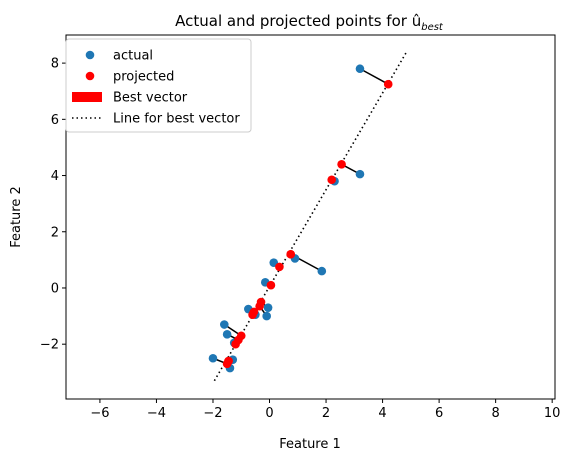 This screenshot has width=572, height=459. I want to click on x-tick-label: −4, so click(156, 413).